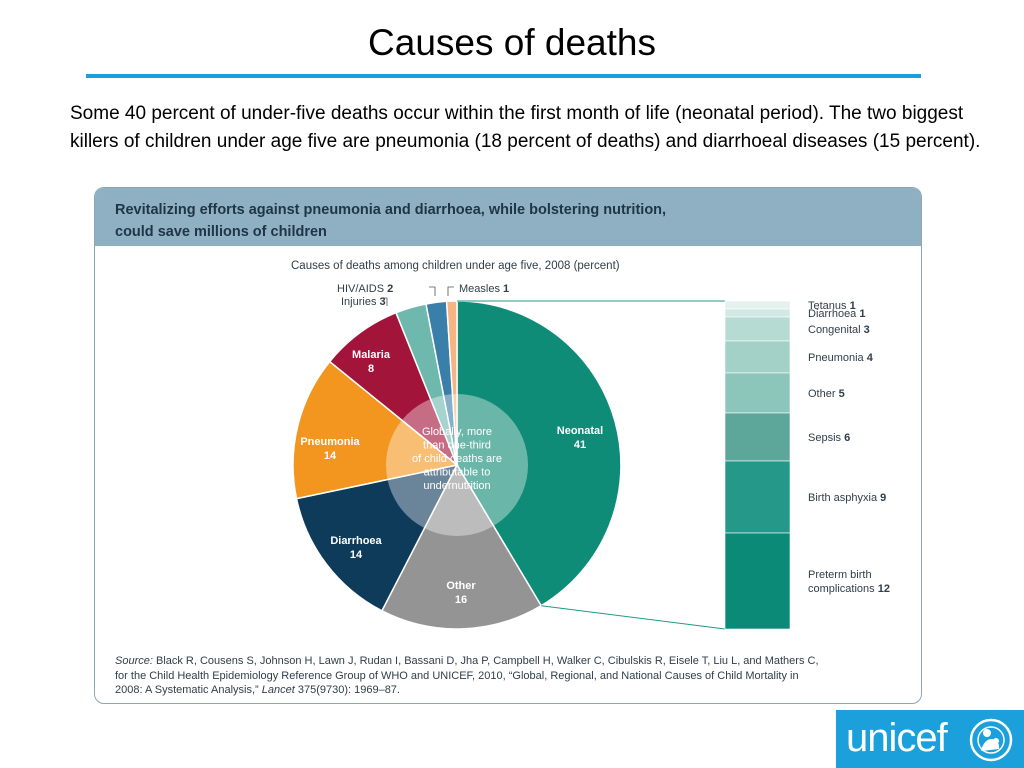 Image resolution: width=1024 pixels, height=768 pixels. I want to click on outside-label-name-hiv-aids: HIV/AIDS, so click(362, 289).